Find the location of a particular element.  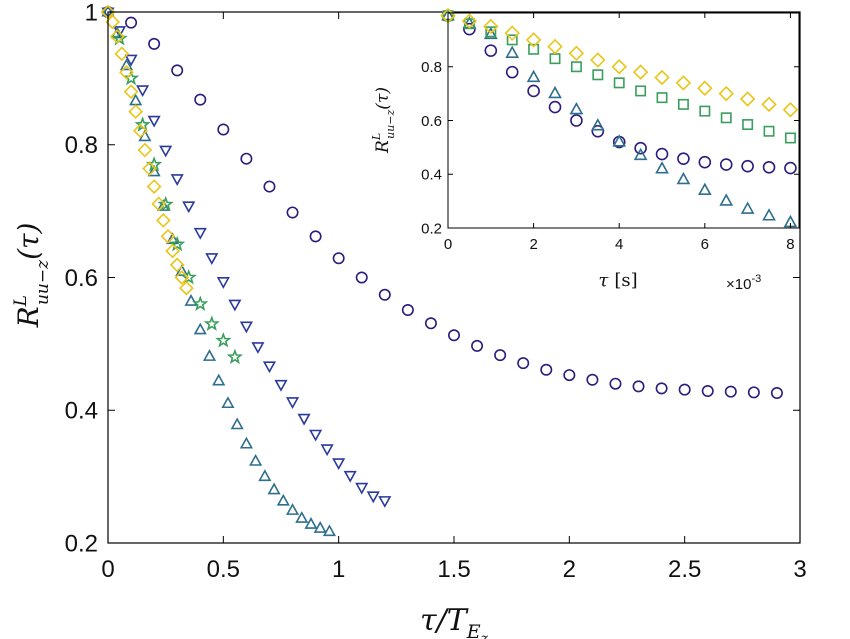

main-y-axis-label: RL uu−z(τ) is located at coordinates (32, 276).